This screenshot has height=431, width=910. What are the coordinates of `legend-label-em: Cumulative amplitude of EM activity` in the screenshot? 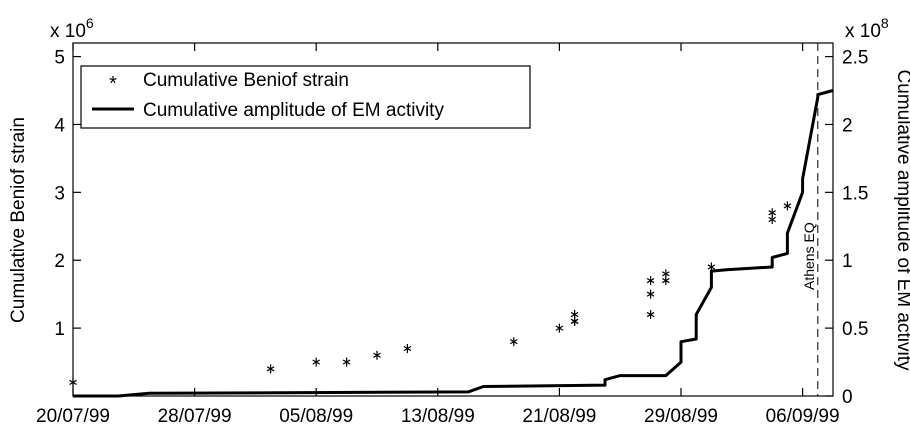 It's located at (293, 110).